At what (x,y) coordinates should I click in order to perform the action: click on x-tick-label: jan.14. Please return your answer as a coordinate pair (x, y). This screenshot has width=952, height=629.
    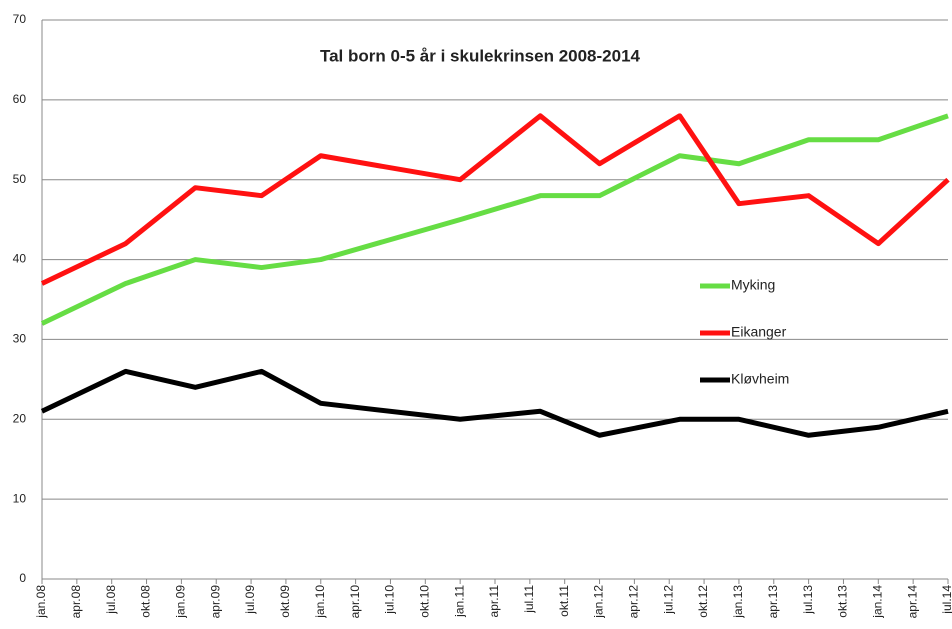
    Looking at the image, I should click on (877, 602).